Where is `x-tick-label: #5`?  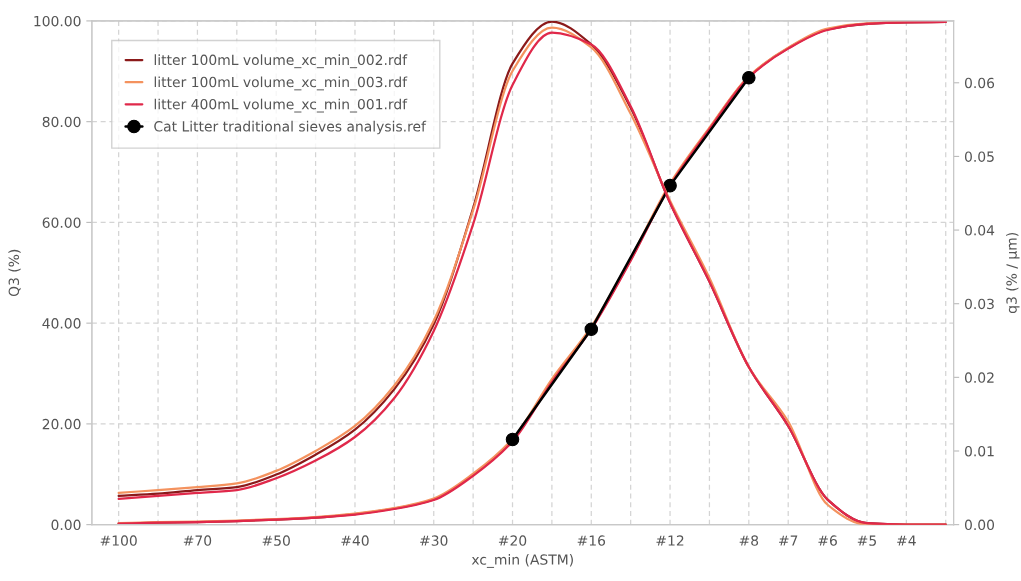 x-tick-label: #5 is located at coordinates (866, 540).